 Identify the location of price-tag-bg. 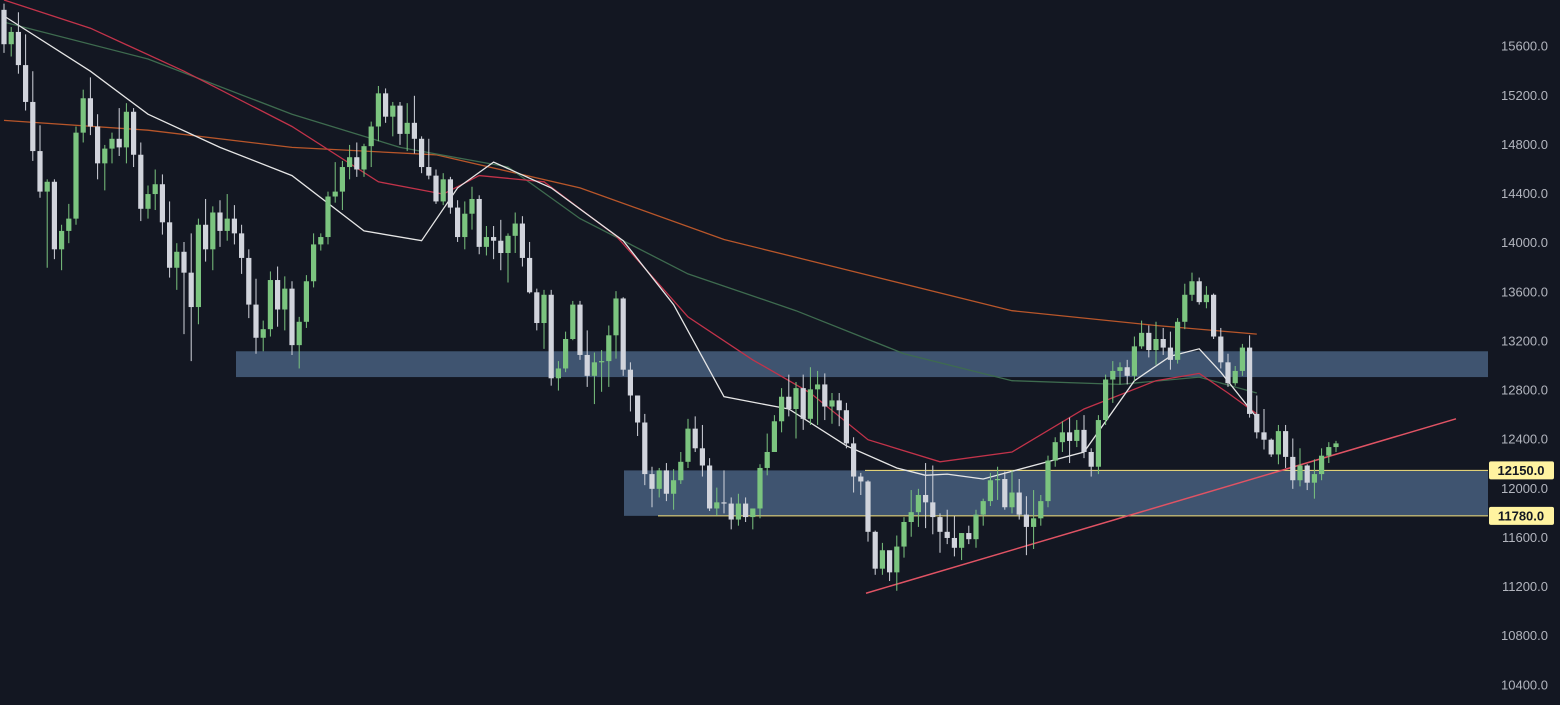
(1521, 470).